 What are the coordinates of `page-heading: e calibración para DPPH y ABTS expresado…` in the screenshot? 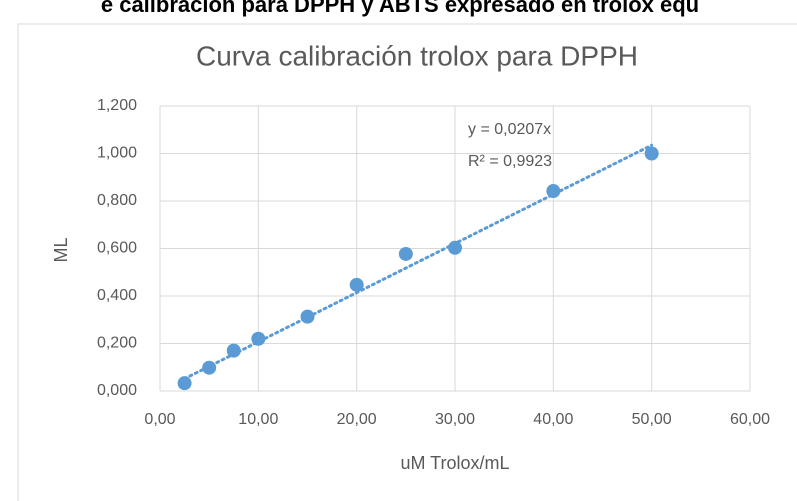 It's located at (400, 8).